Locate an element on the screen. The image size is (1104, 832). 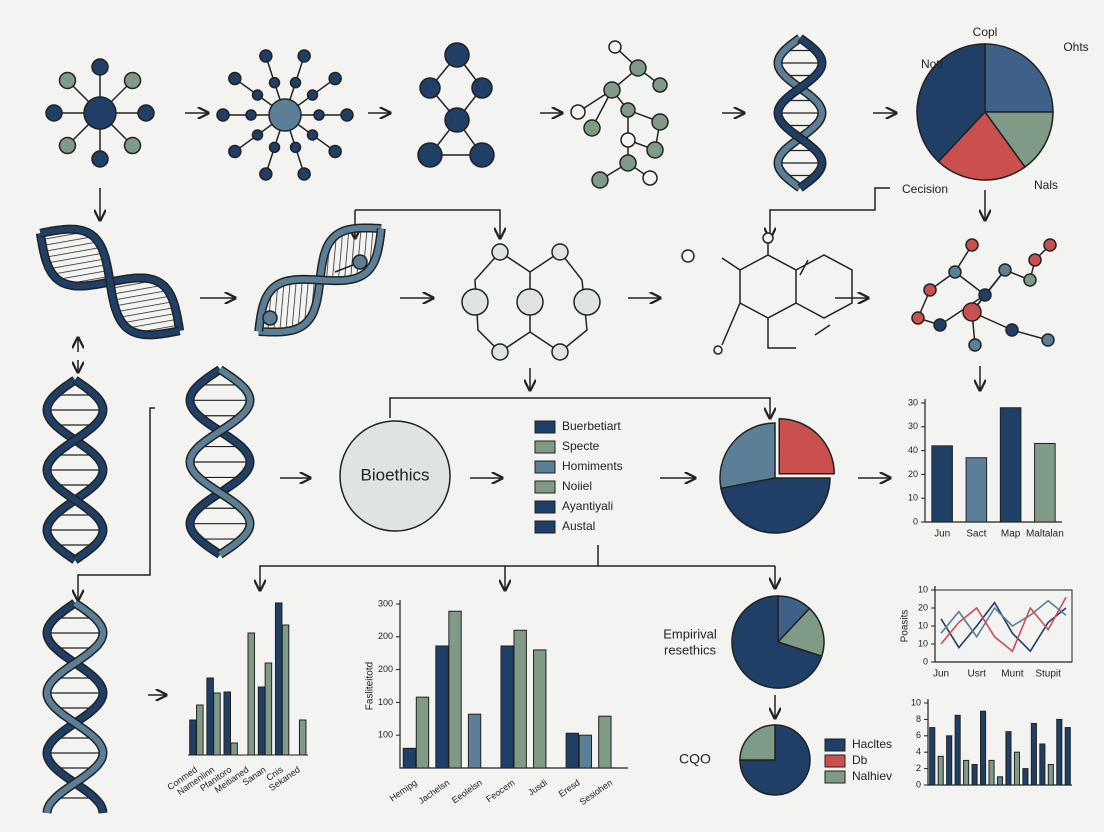
legend-swatch is located at coordinates (545, 447).